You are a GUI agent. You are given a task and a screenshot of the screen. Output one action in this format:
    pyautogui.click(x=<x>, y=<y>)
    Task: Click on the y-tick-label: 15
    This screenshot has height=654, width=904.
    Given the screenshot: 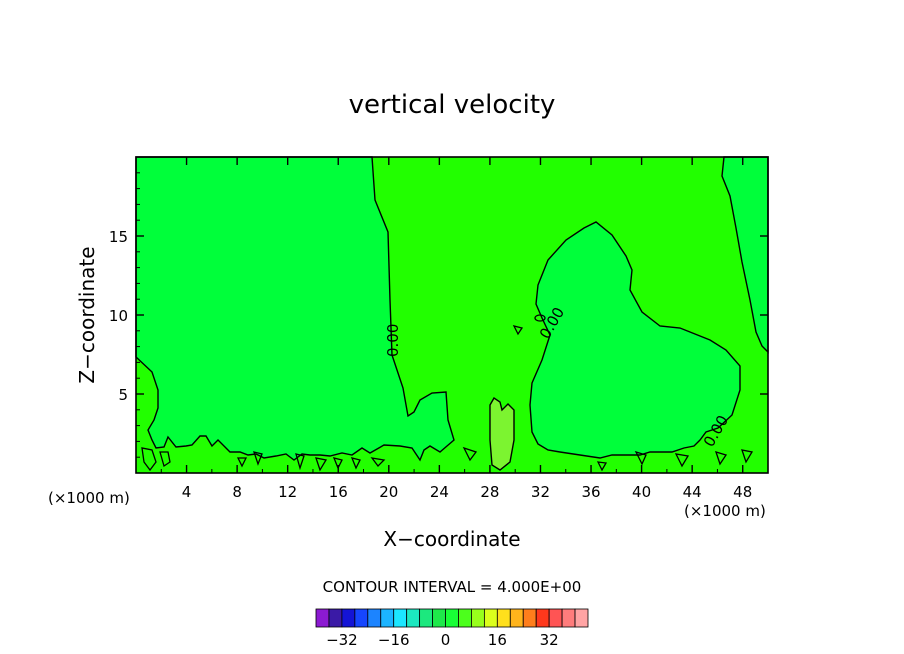 What is the action you would take?
    pyautogui.click(x=118, y=237)
    